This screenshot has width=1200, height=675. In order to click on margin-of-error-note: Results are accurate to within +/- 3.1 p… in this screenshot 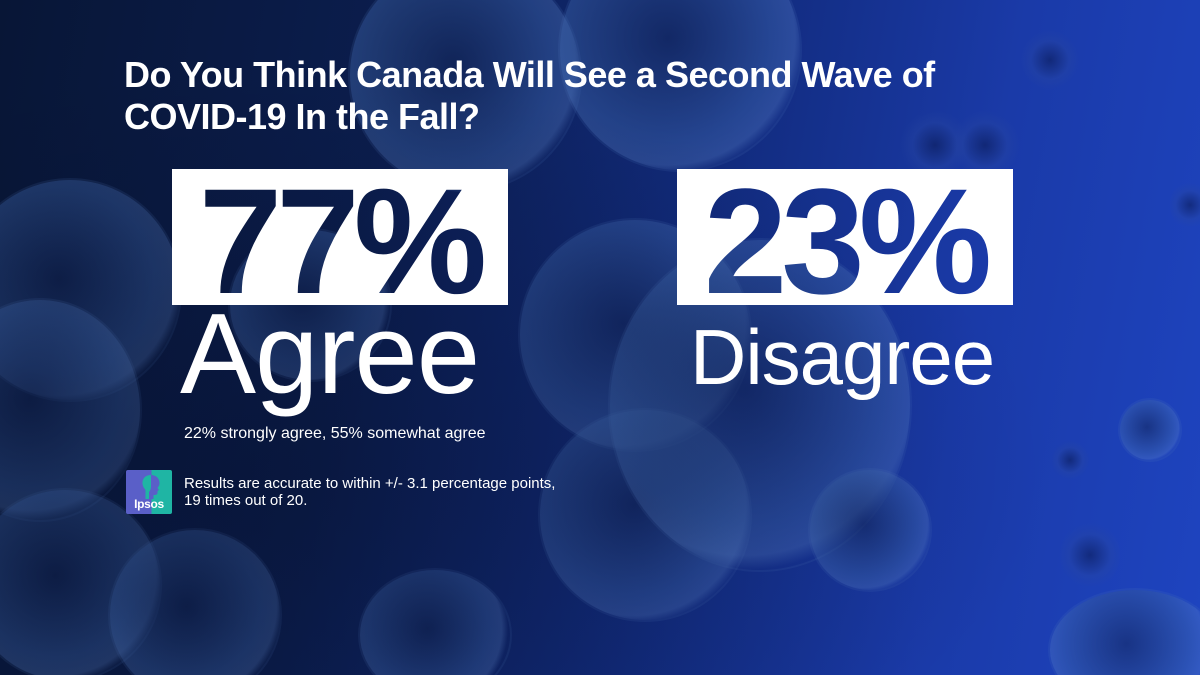, I will do `click(369, 492)`.